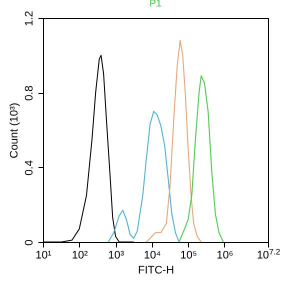 The height and width of the screenshot is (285, 282). Describe the element at coordinates (30, 18) in the screenshot. I see `y-tick-label: 1.2` at that location.